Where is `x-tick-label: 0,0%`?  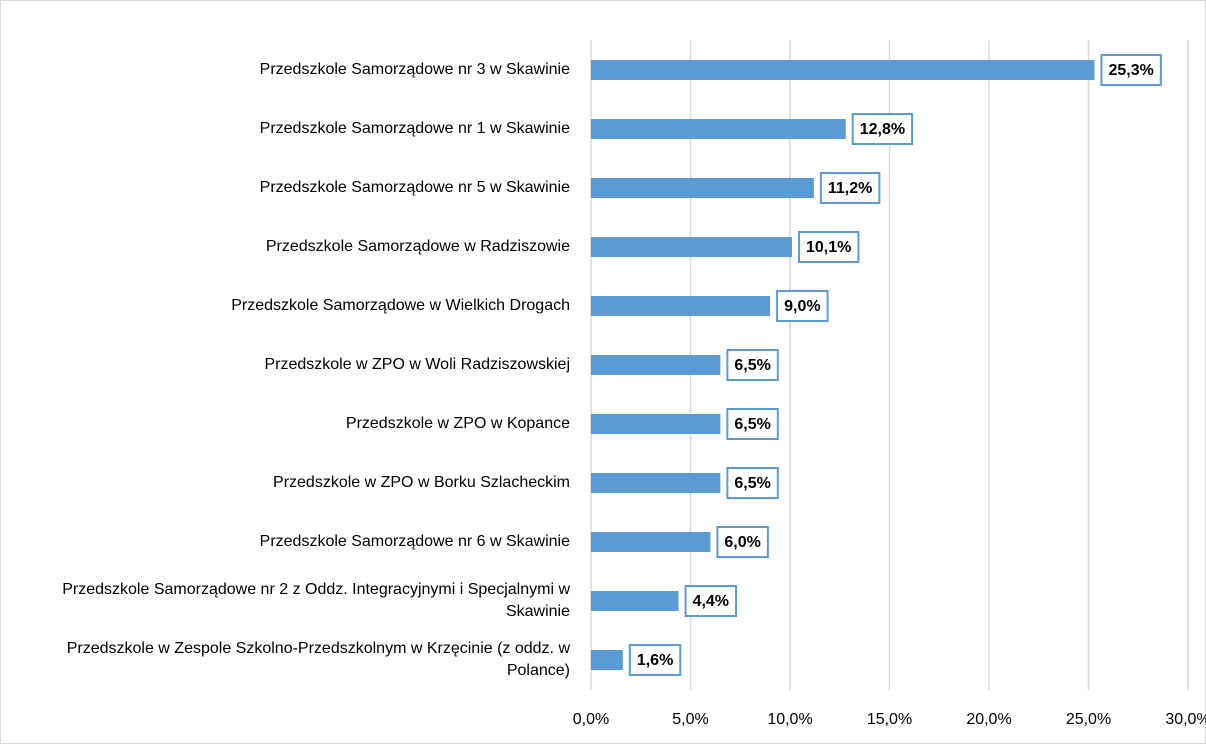 x-tick-label: 0,0% is located at coordinates (591, 719).